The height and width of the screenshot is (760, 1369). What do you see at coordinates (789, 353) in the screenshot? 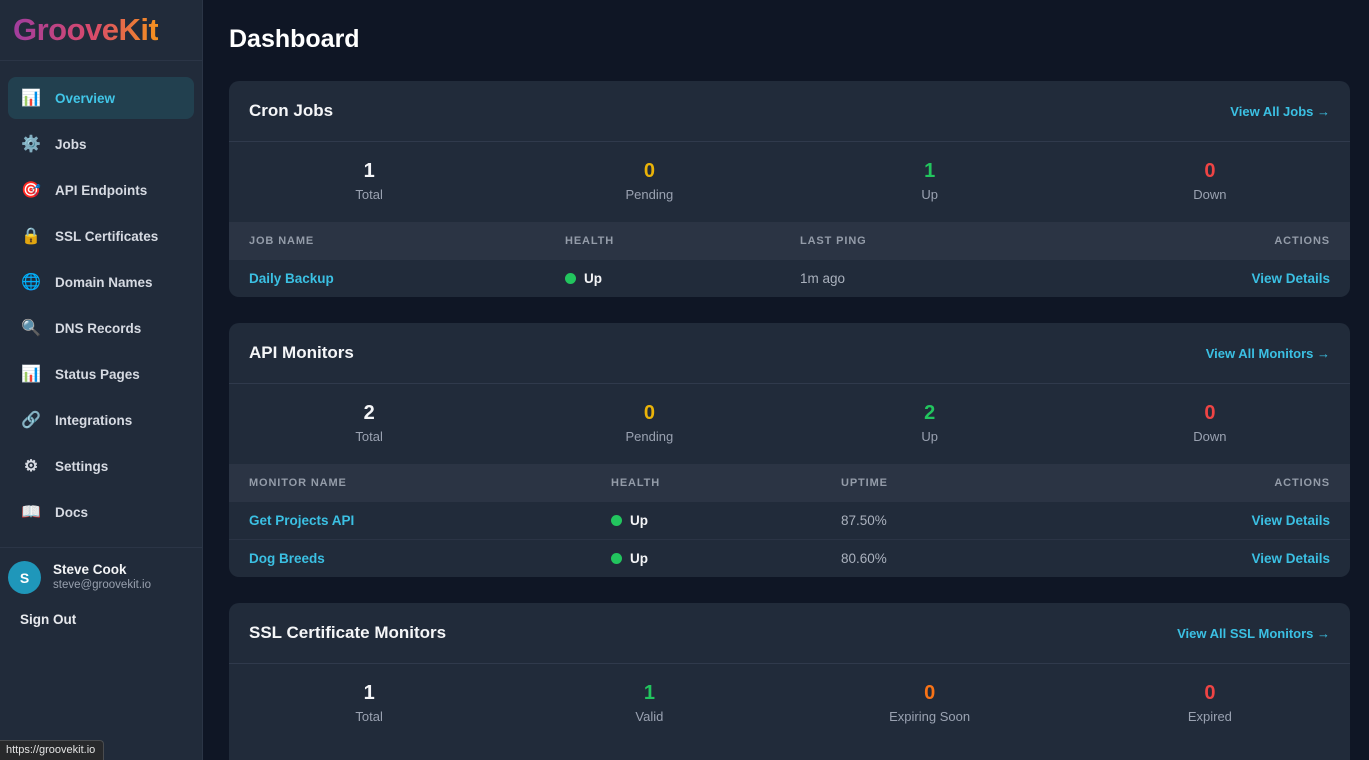
I see `card-header: API Monitors View All Monitors →` at bounding box center [789, 353].